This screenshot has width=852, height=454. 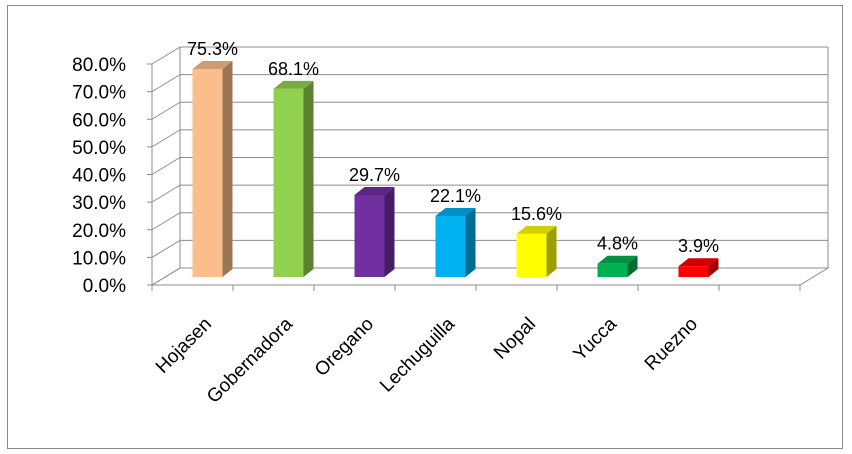 I want to click on data-label: 75.3%, so click(x=212, y=49).